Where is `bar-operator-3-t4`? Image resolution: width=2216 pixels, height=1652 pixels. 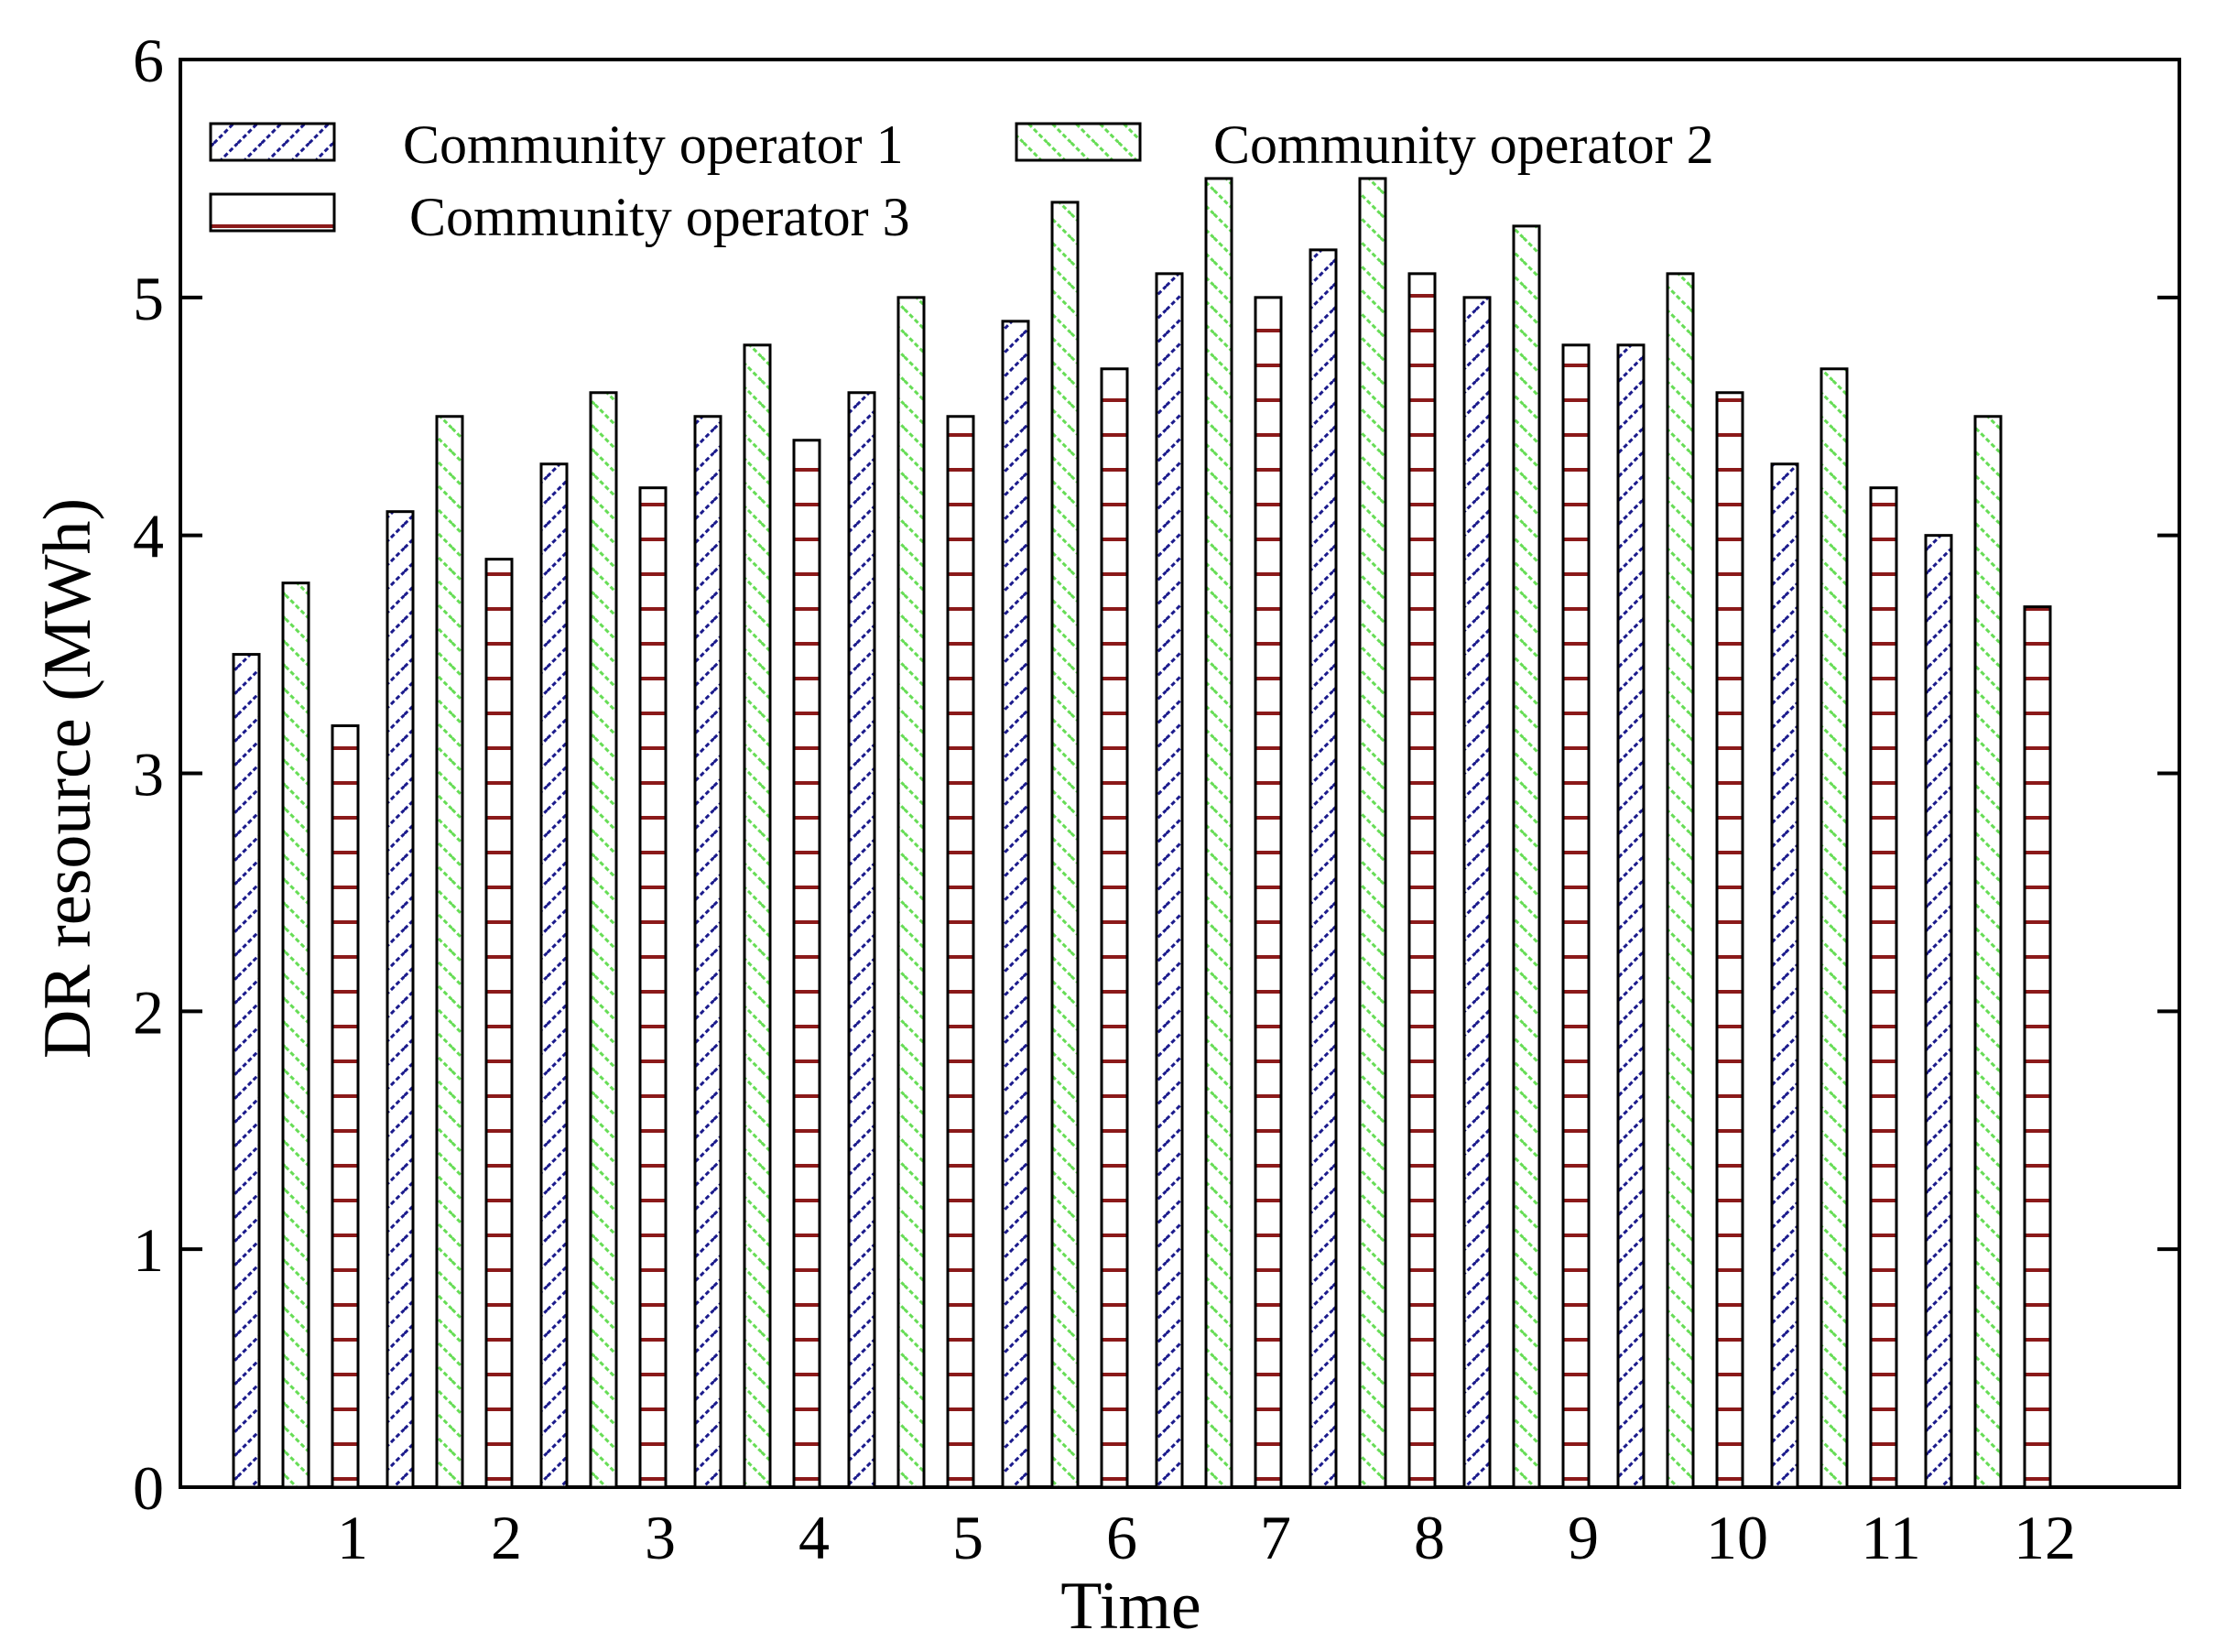 bar-operator-3-t4 is located at coordinates (806, 964).